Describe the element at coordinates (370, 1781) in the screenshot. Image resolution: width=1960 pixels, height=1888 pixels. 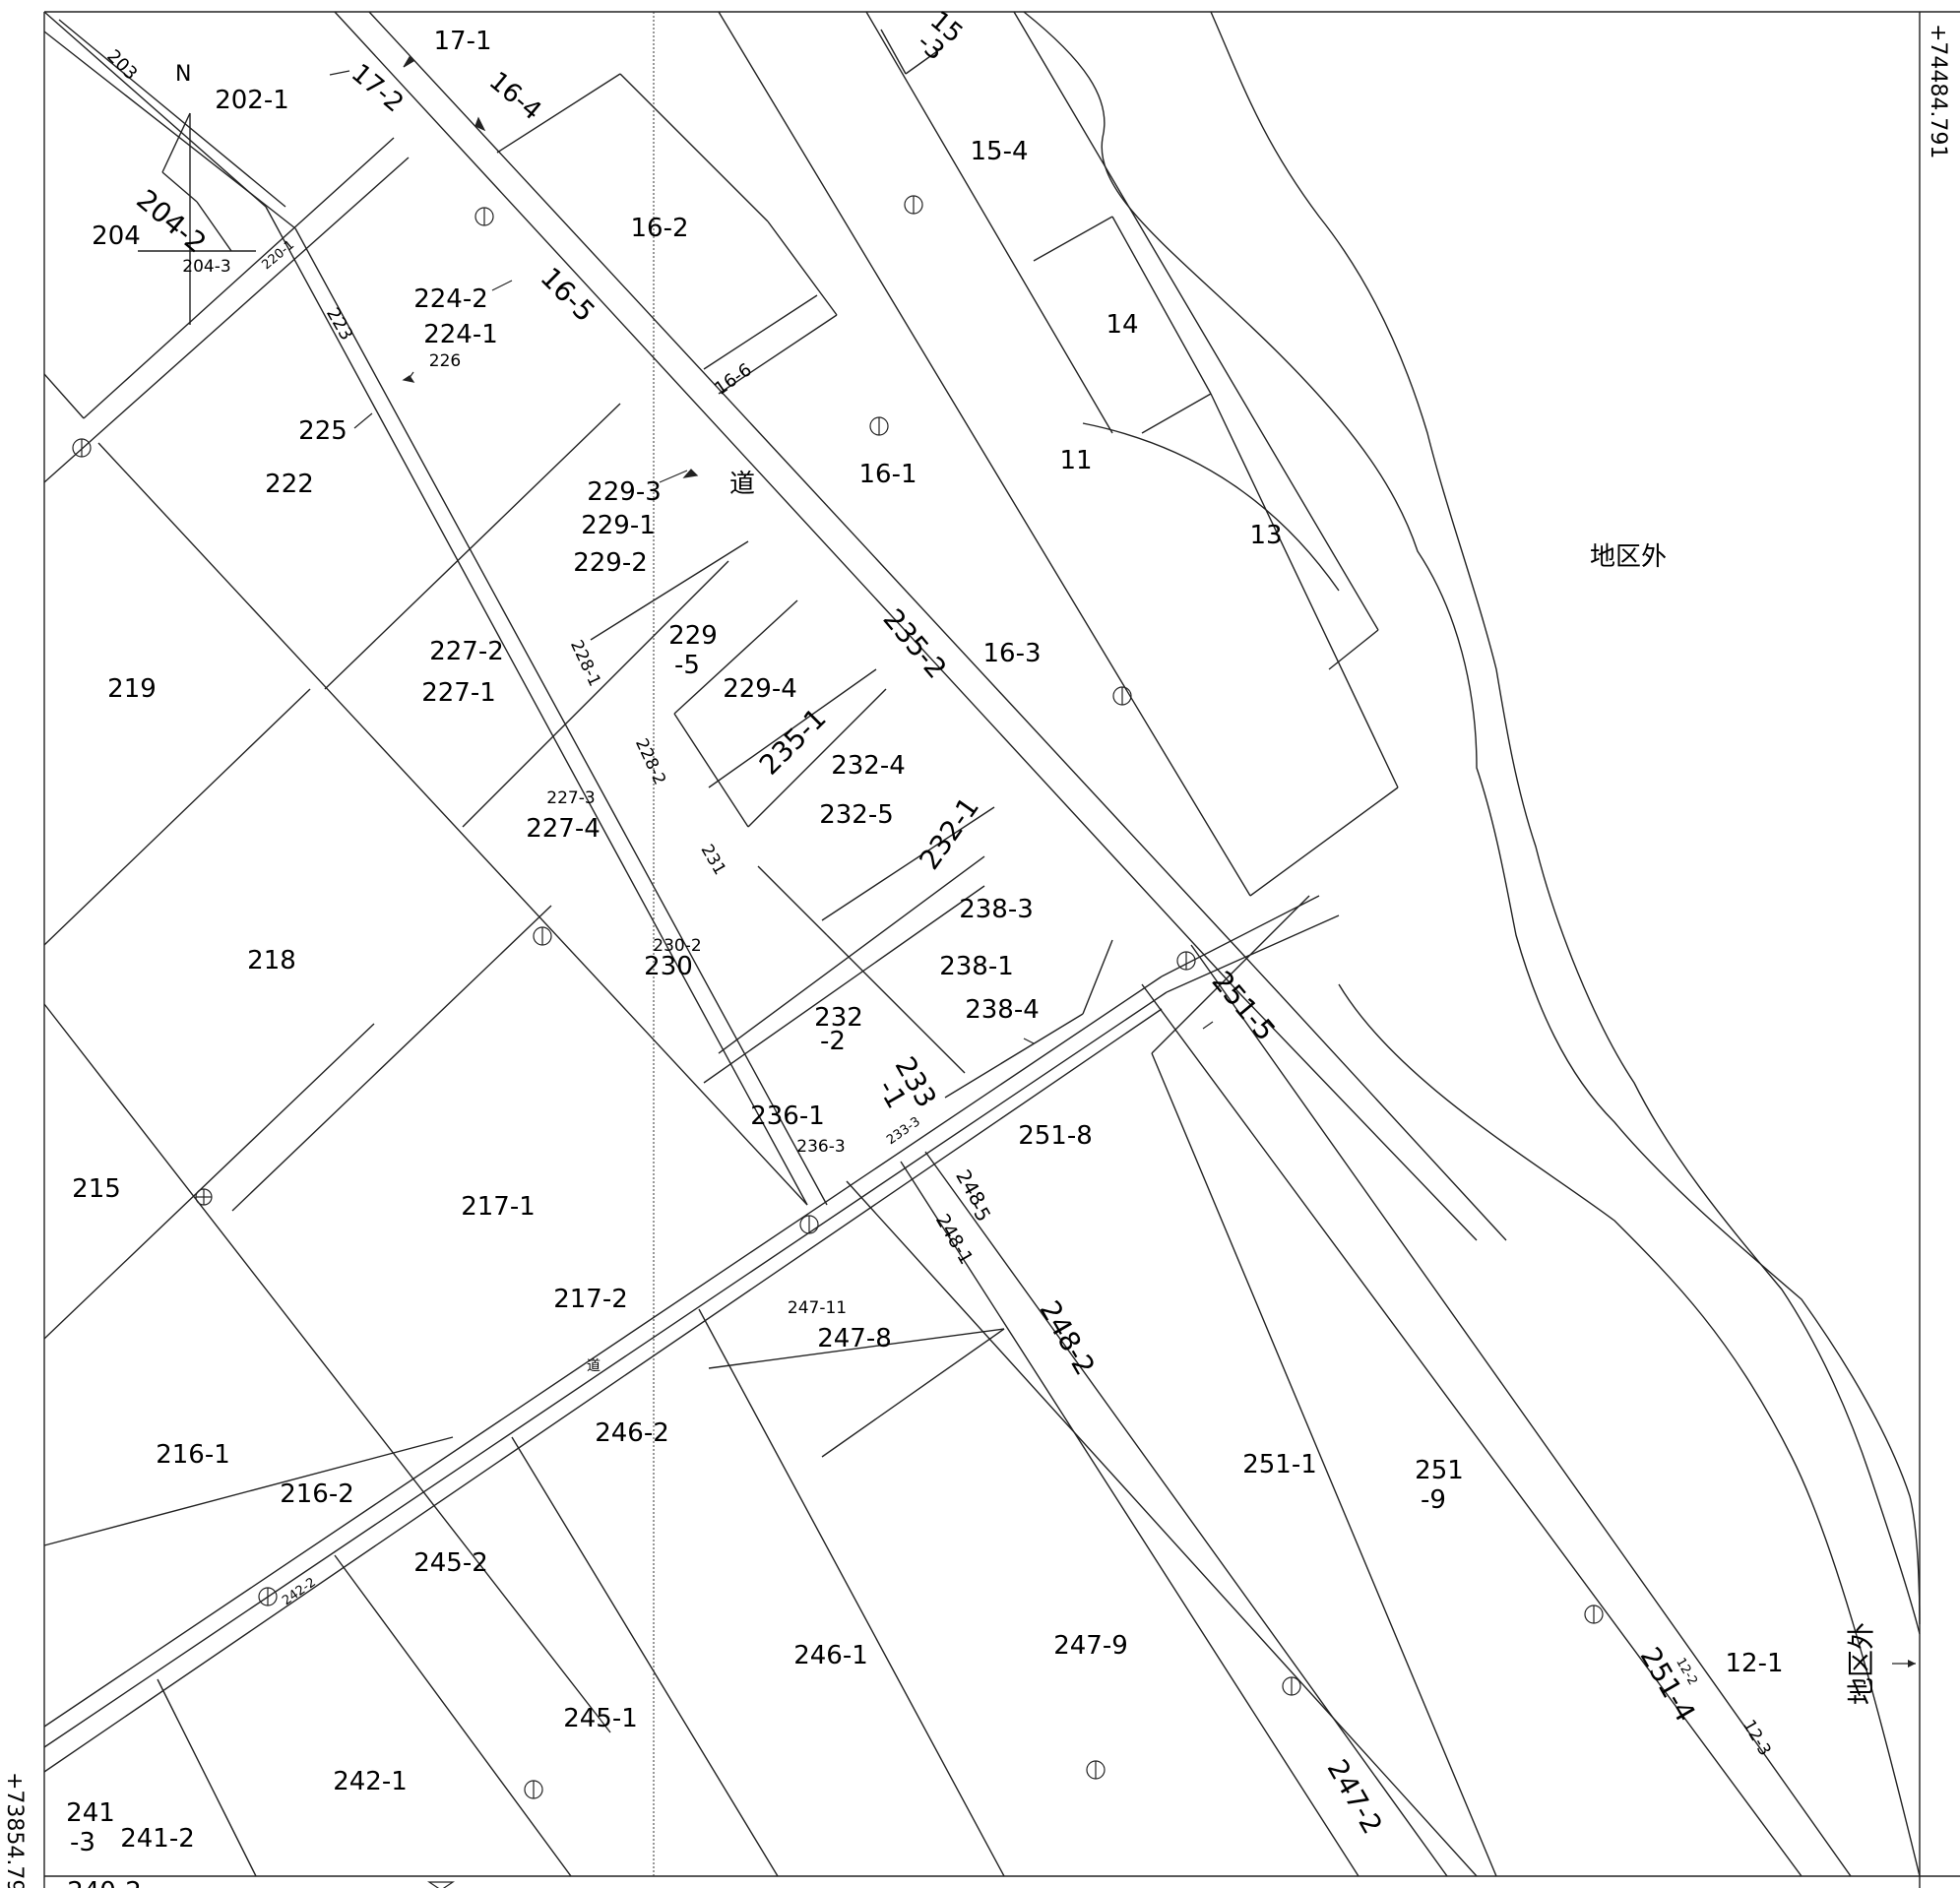
I see `parcel-label: 242-1` at that location.